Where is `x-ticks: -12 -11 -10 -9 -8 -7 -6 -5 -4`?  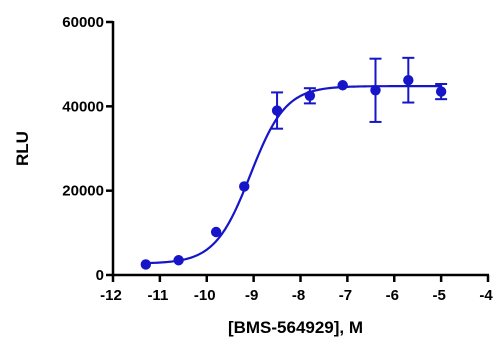
x-ticks: -12 -11 -10 -9 -8 -7 -6 -5 -4 is located at coordinates (296, 289).